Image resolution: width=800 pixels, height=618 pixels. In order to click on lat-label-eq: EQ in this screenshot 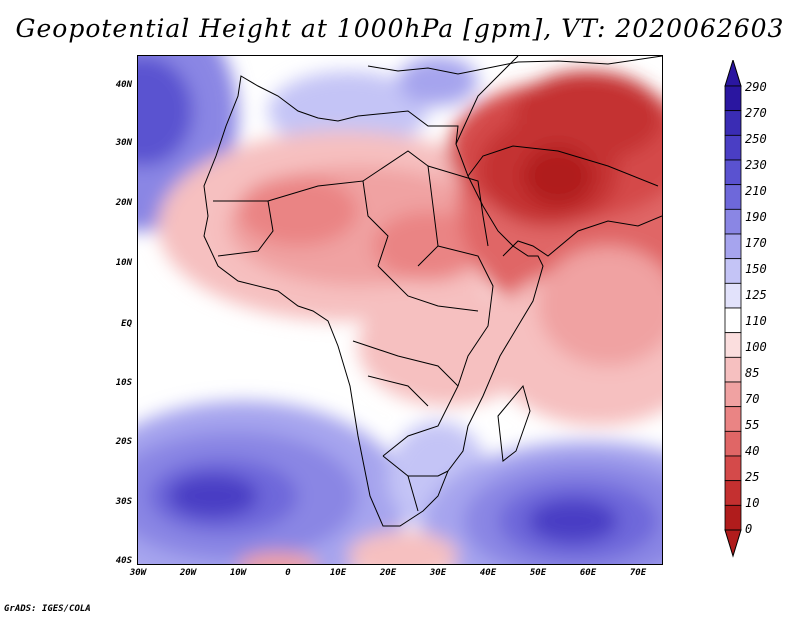, I will do `click(126, 324)`.